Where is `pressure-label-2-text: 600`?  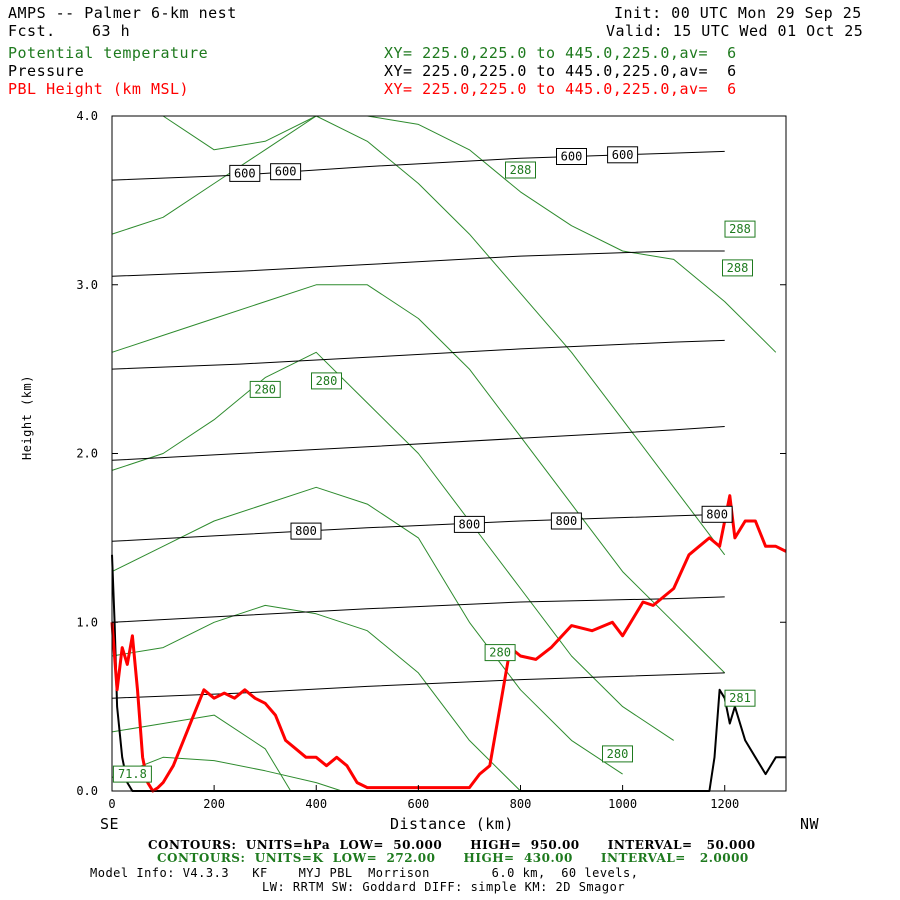
pressure-label-2-text: 600 is located at coordinates (286, 172).